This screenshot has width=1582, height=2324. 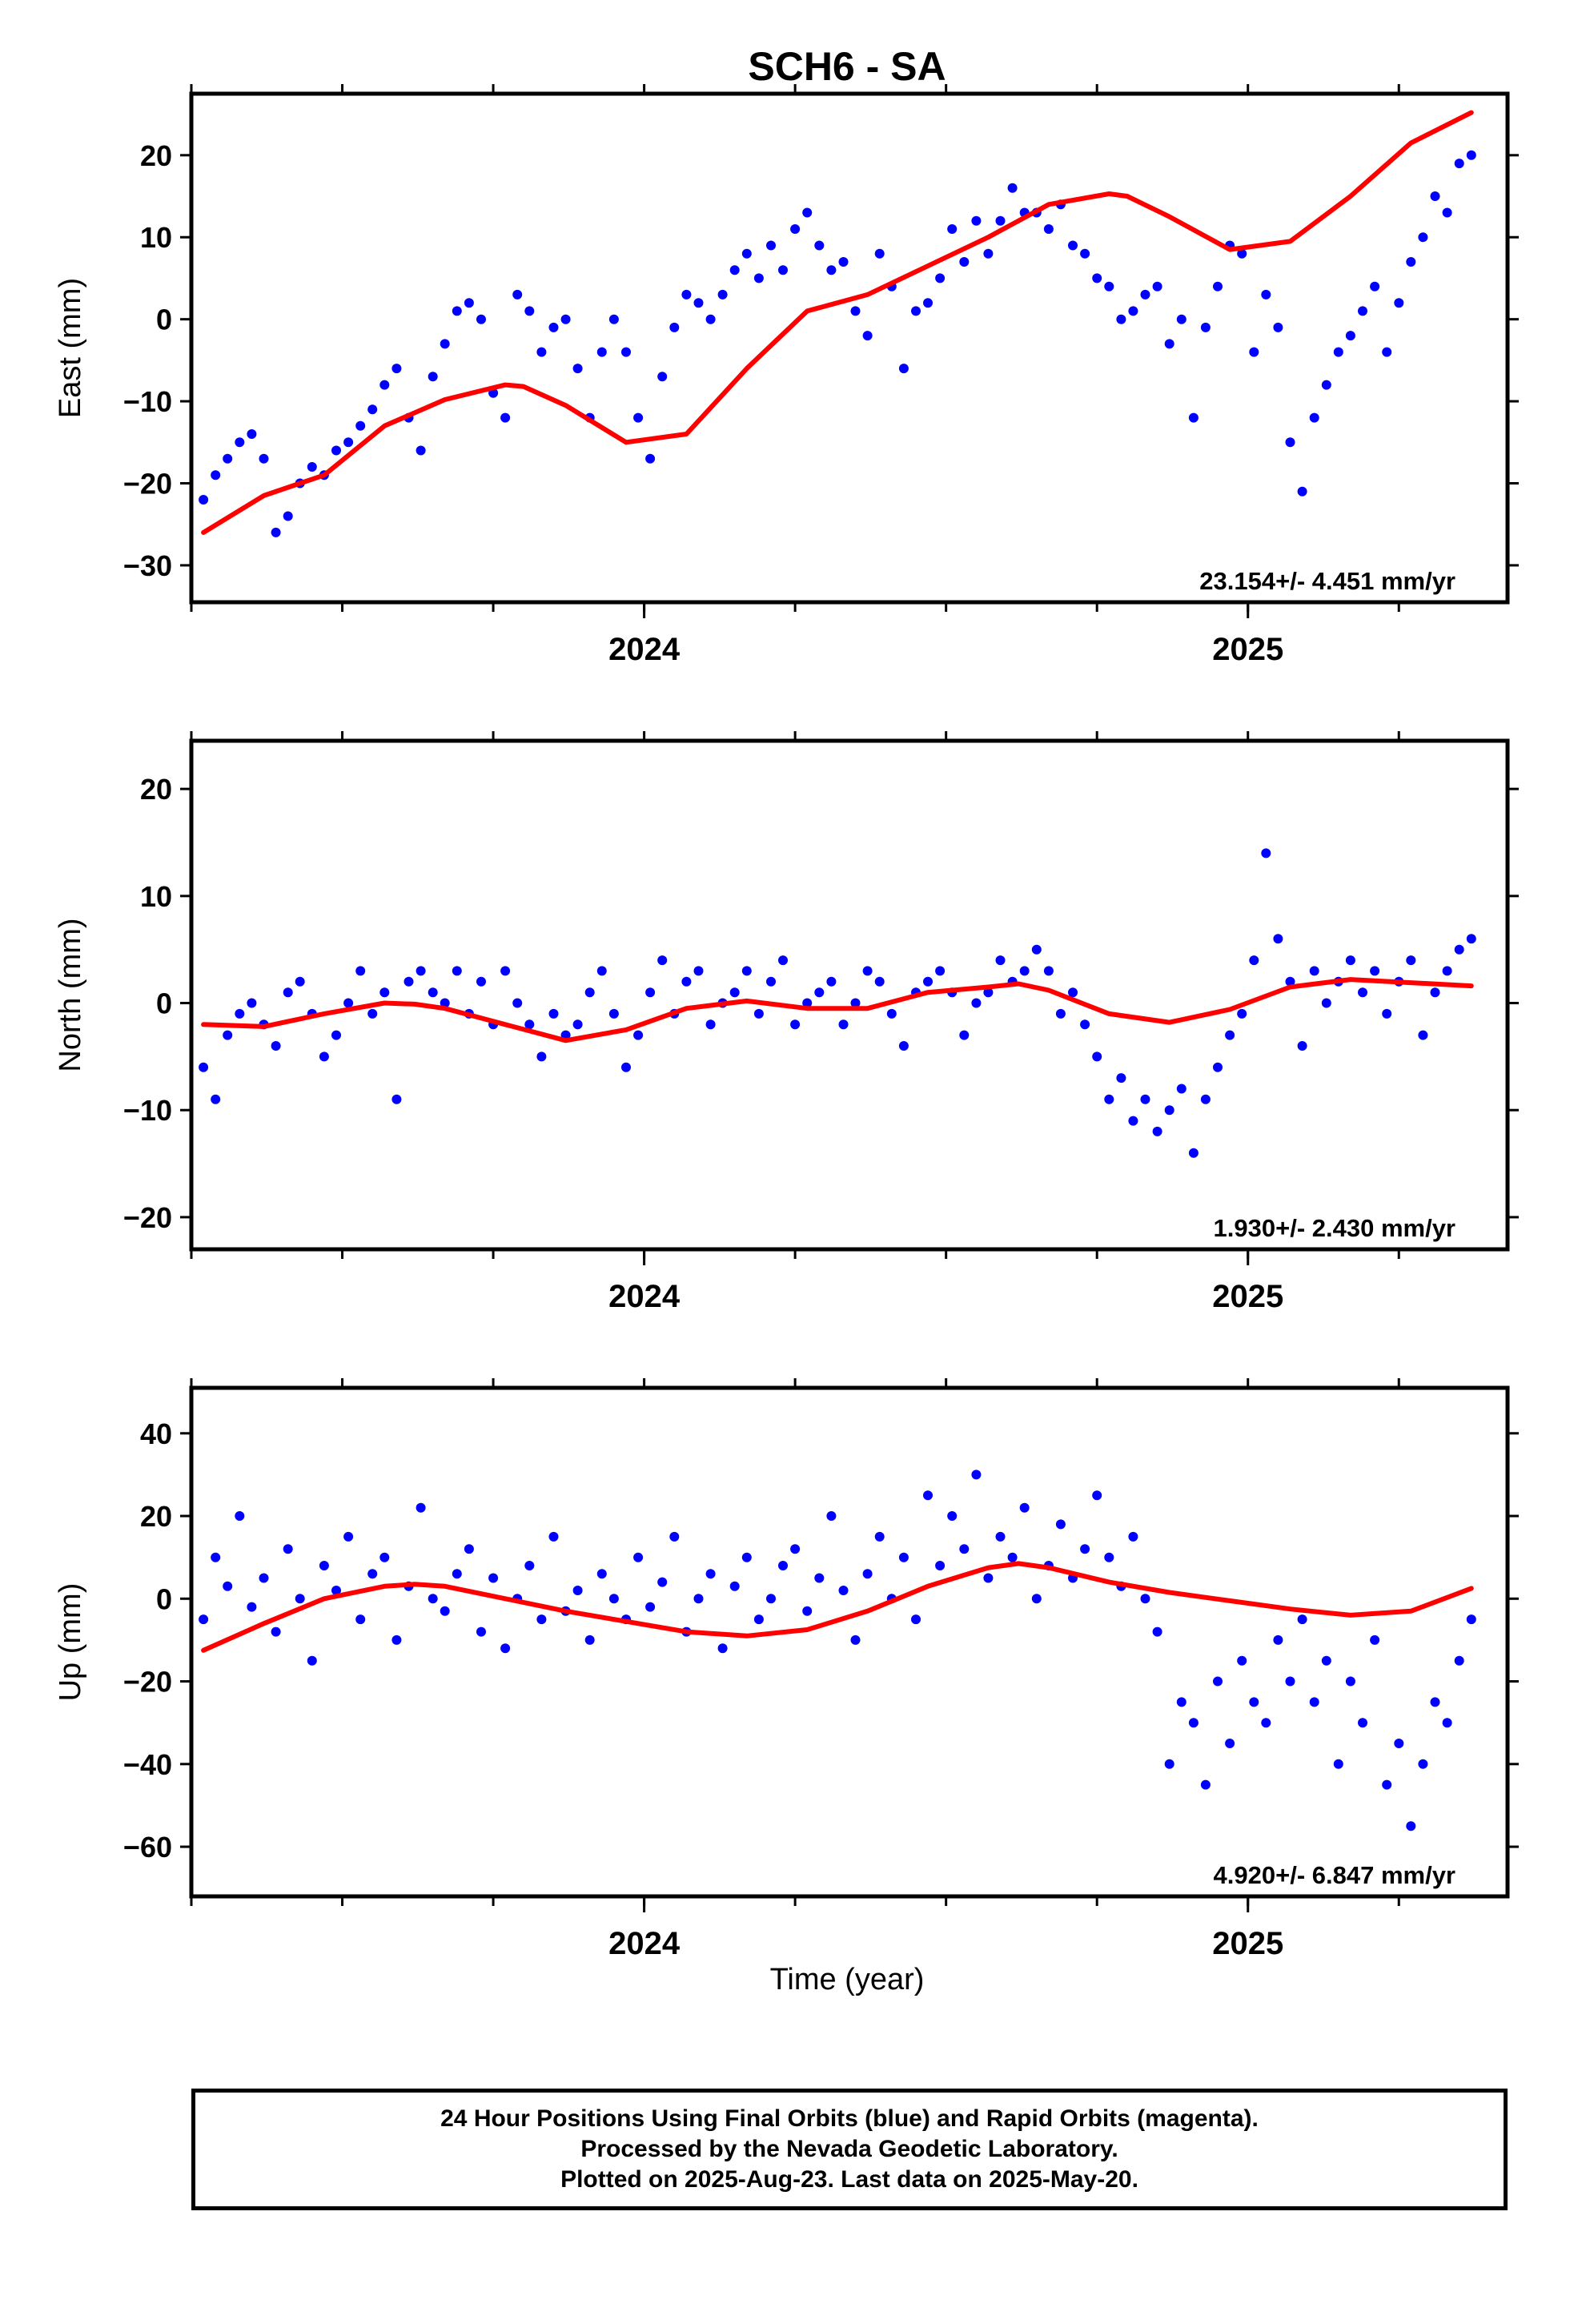 I want to click on east-rate-label: 23.154+/- 4.451 mm/yr, so click(x=1328, y=581).